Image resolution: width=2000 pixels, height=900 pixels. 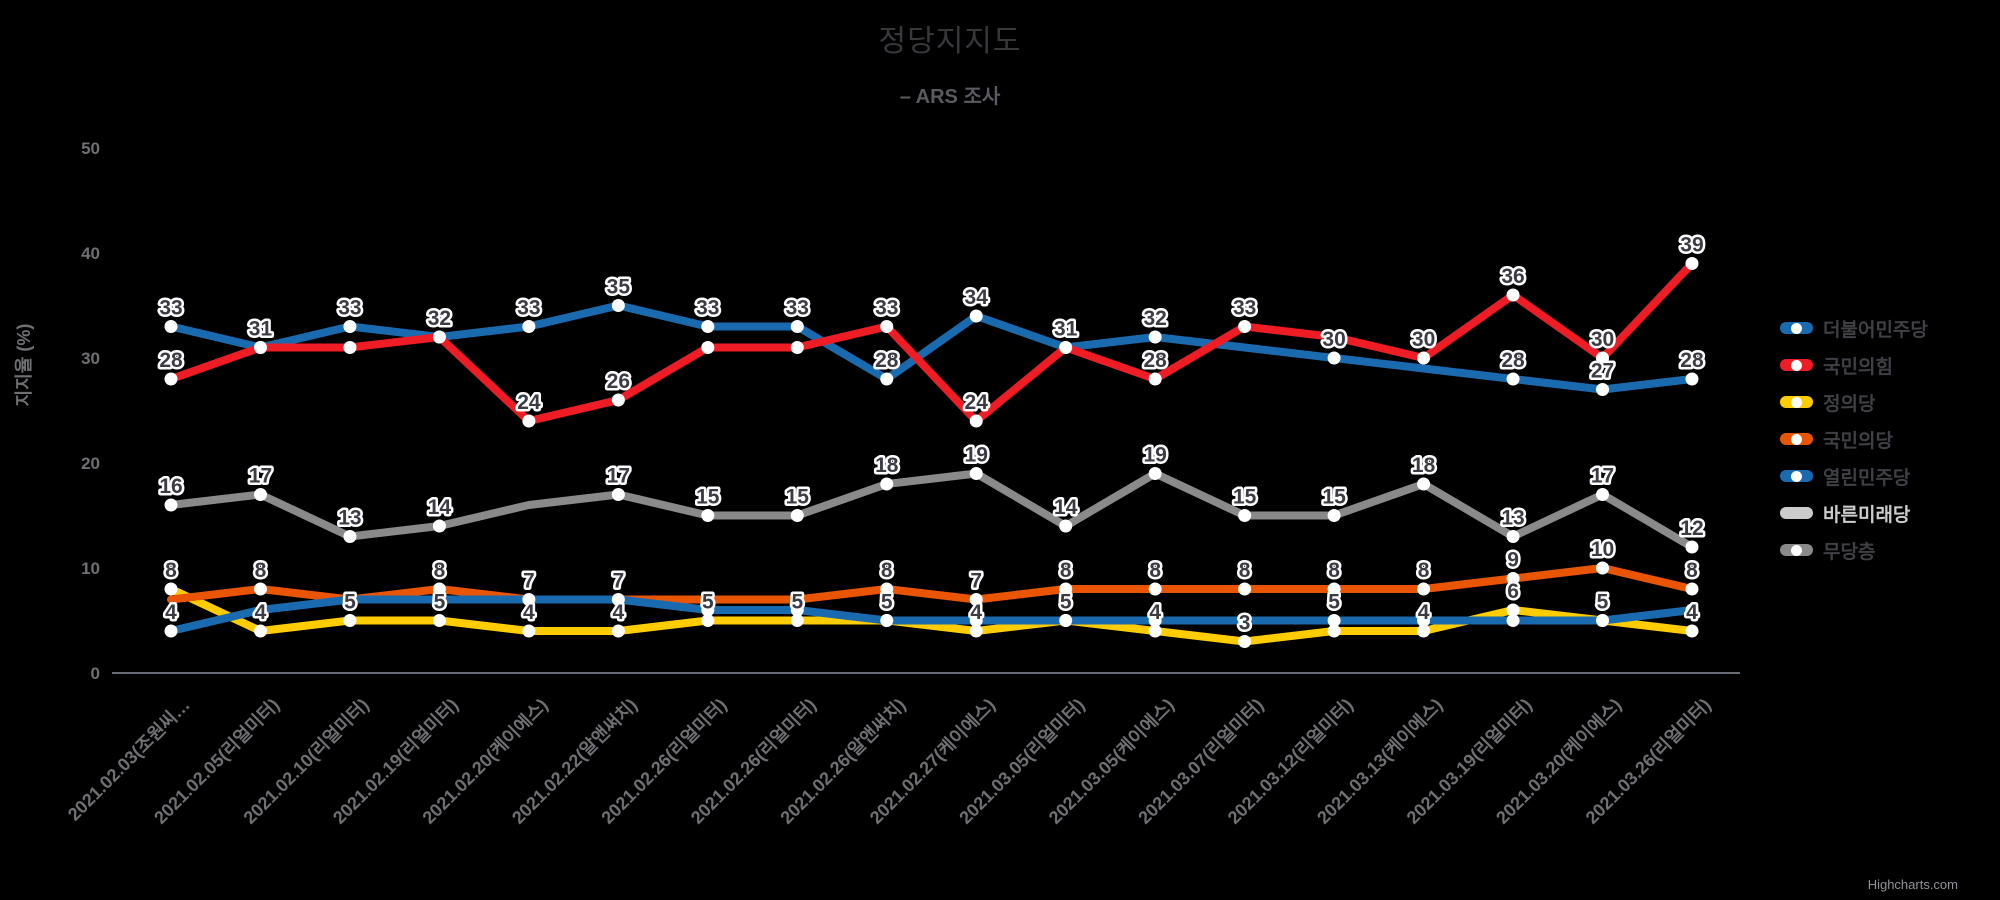 I want to click on legend-item-2: 정의당, so click(x=1854, y=402).